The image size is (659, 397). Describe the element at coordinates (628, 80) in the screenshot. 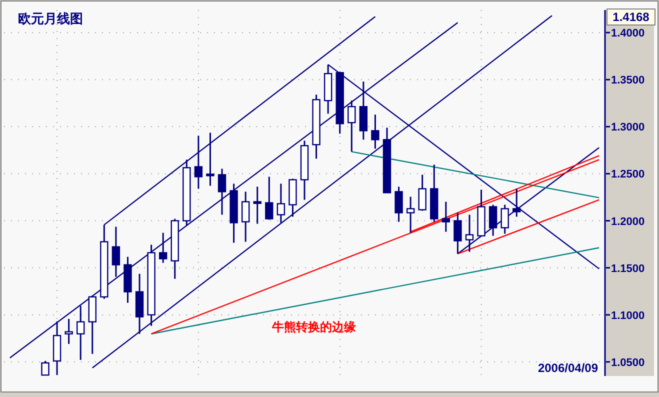

I see `y-tick-label: 1.3500` at that location.